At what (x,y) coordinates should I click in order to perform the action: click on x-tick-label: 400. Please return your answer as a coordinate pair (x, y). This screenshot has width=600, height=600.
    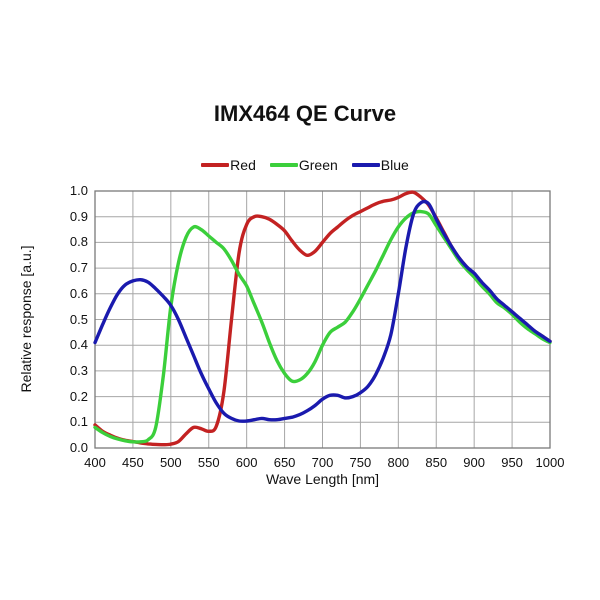
    Looking at the image, I should click on (95, 462).